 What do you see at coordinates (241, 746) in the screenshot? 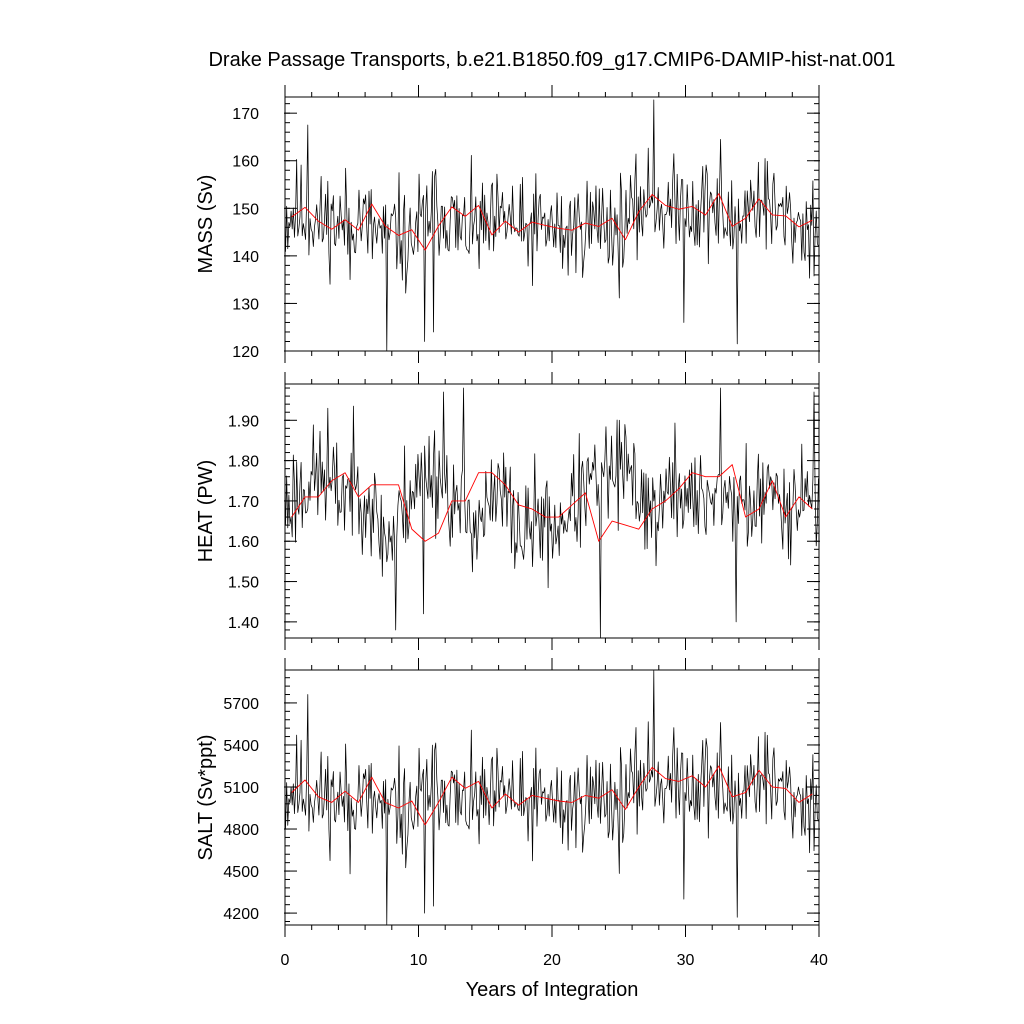
I see `y-tick-label: 5400` at bounding box center [241, 746].